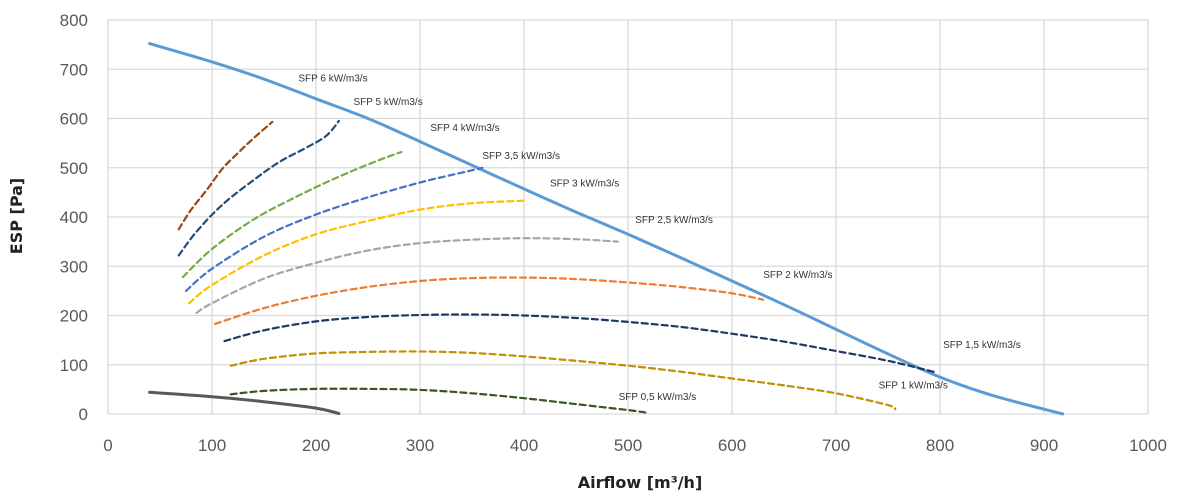  I want to click on x-tick-label: 800, so click(940, 445).